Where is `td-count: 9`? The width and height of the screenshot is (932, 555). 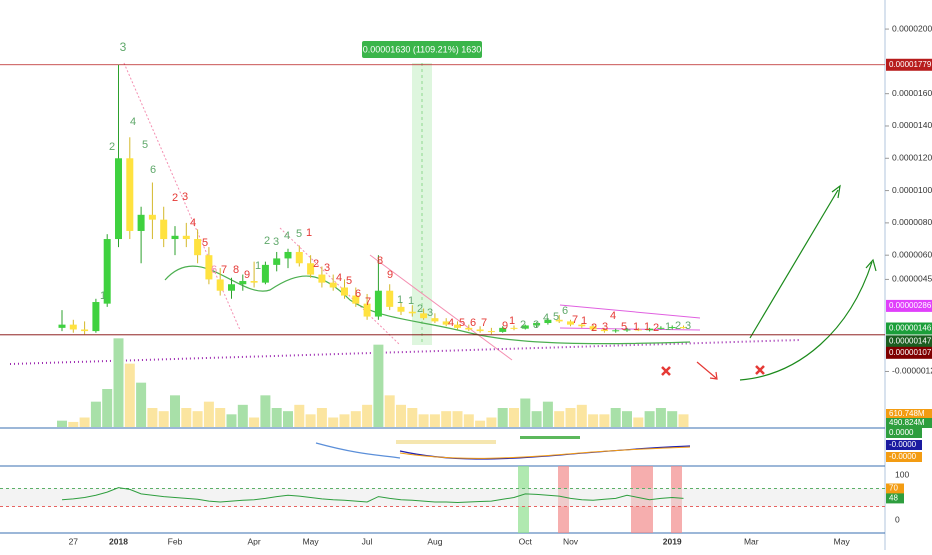
td-count: 9 is located at coordinates (247, 275).